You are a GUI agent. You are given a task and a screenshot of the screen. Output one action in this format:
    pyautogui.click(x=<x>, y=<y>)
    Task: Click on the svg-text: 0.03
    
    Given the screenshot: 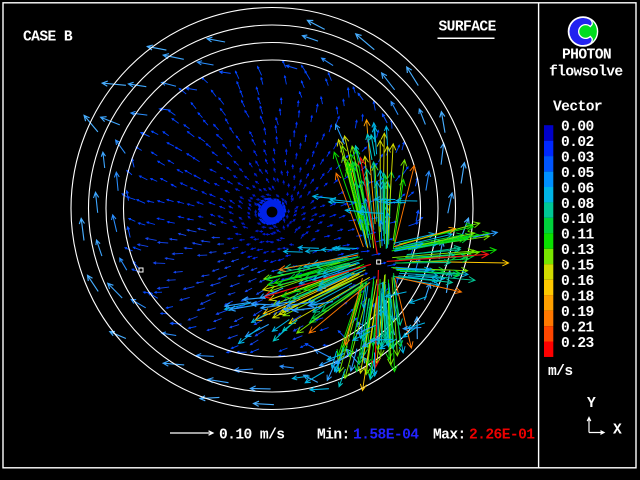 What is the action you would take?
    pyautogui.click(x=578, y=158)
    